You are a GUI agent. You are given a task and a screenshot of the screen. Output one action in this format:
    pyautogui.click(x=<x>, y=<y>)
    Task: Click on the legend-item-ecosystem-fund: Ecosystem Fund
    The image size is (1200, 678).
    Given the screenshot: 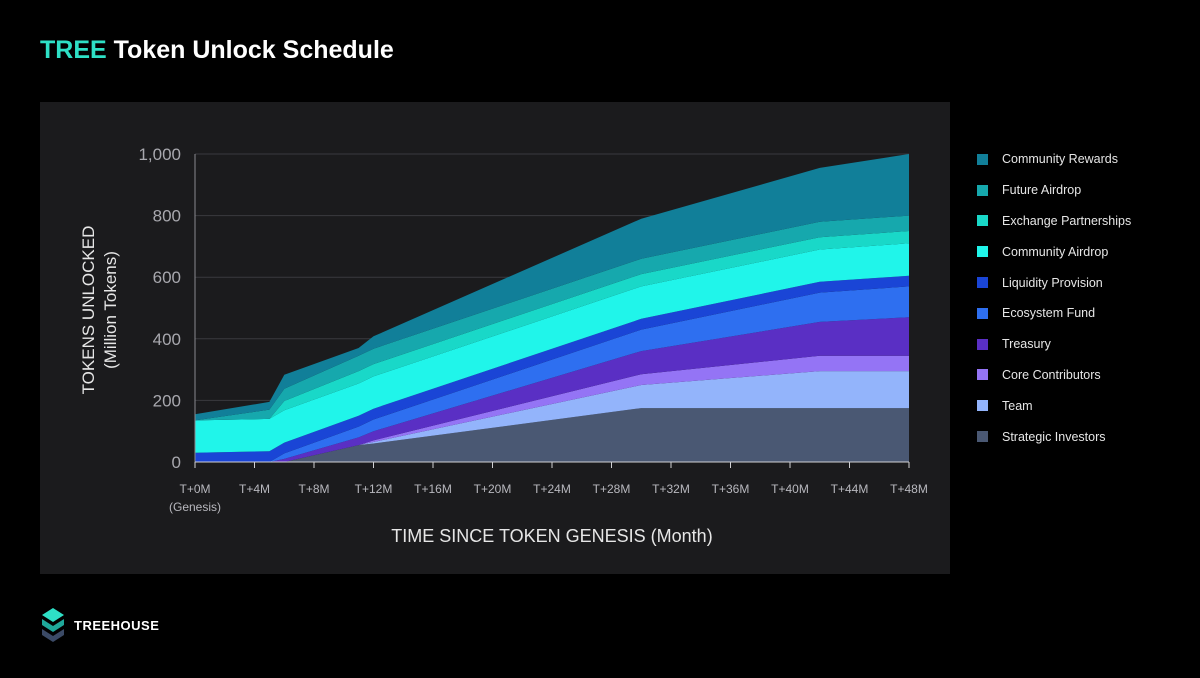 What is the action you would take?
    pyautogui.click(x=1054, y=313)
    